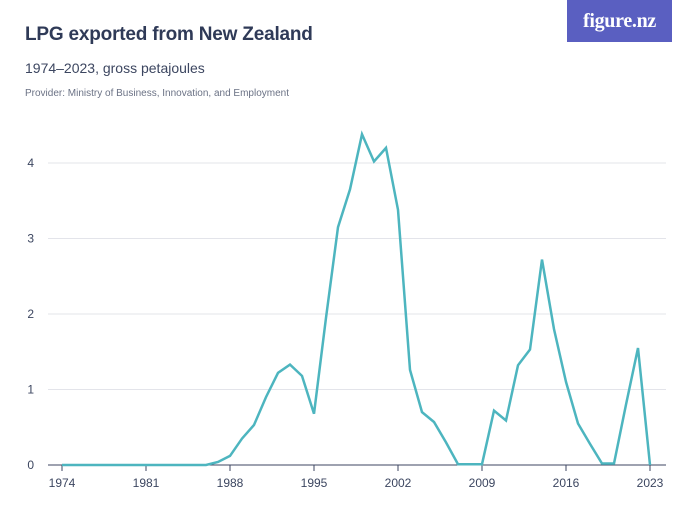 The height and width of the screenshot is (525, 700). Describe the element at coordinates (650, 483) in the screenshot. I see `x-tick-label: 2023` at that location.